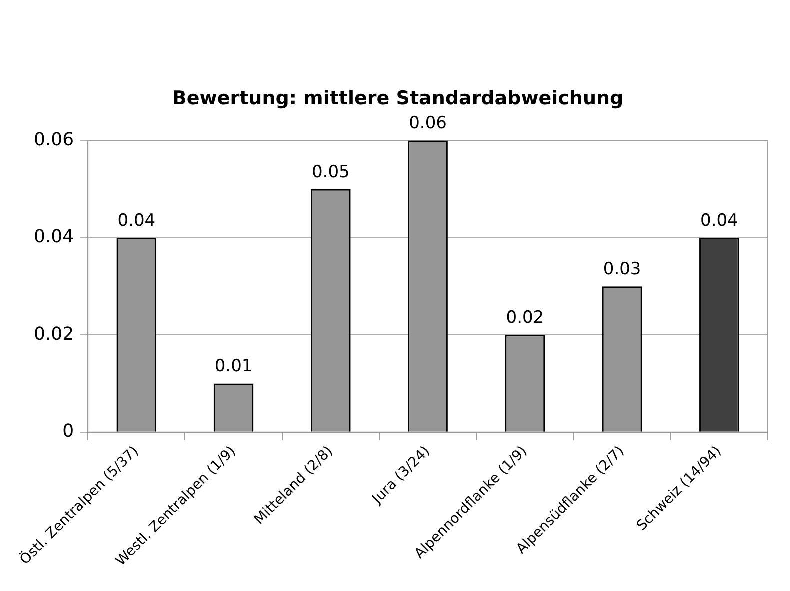  I want to click on y-tick-label: 0.04, so click(54, 237).